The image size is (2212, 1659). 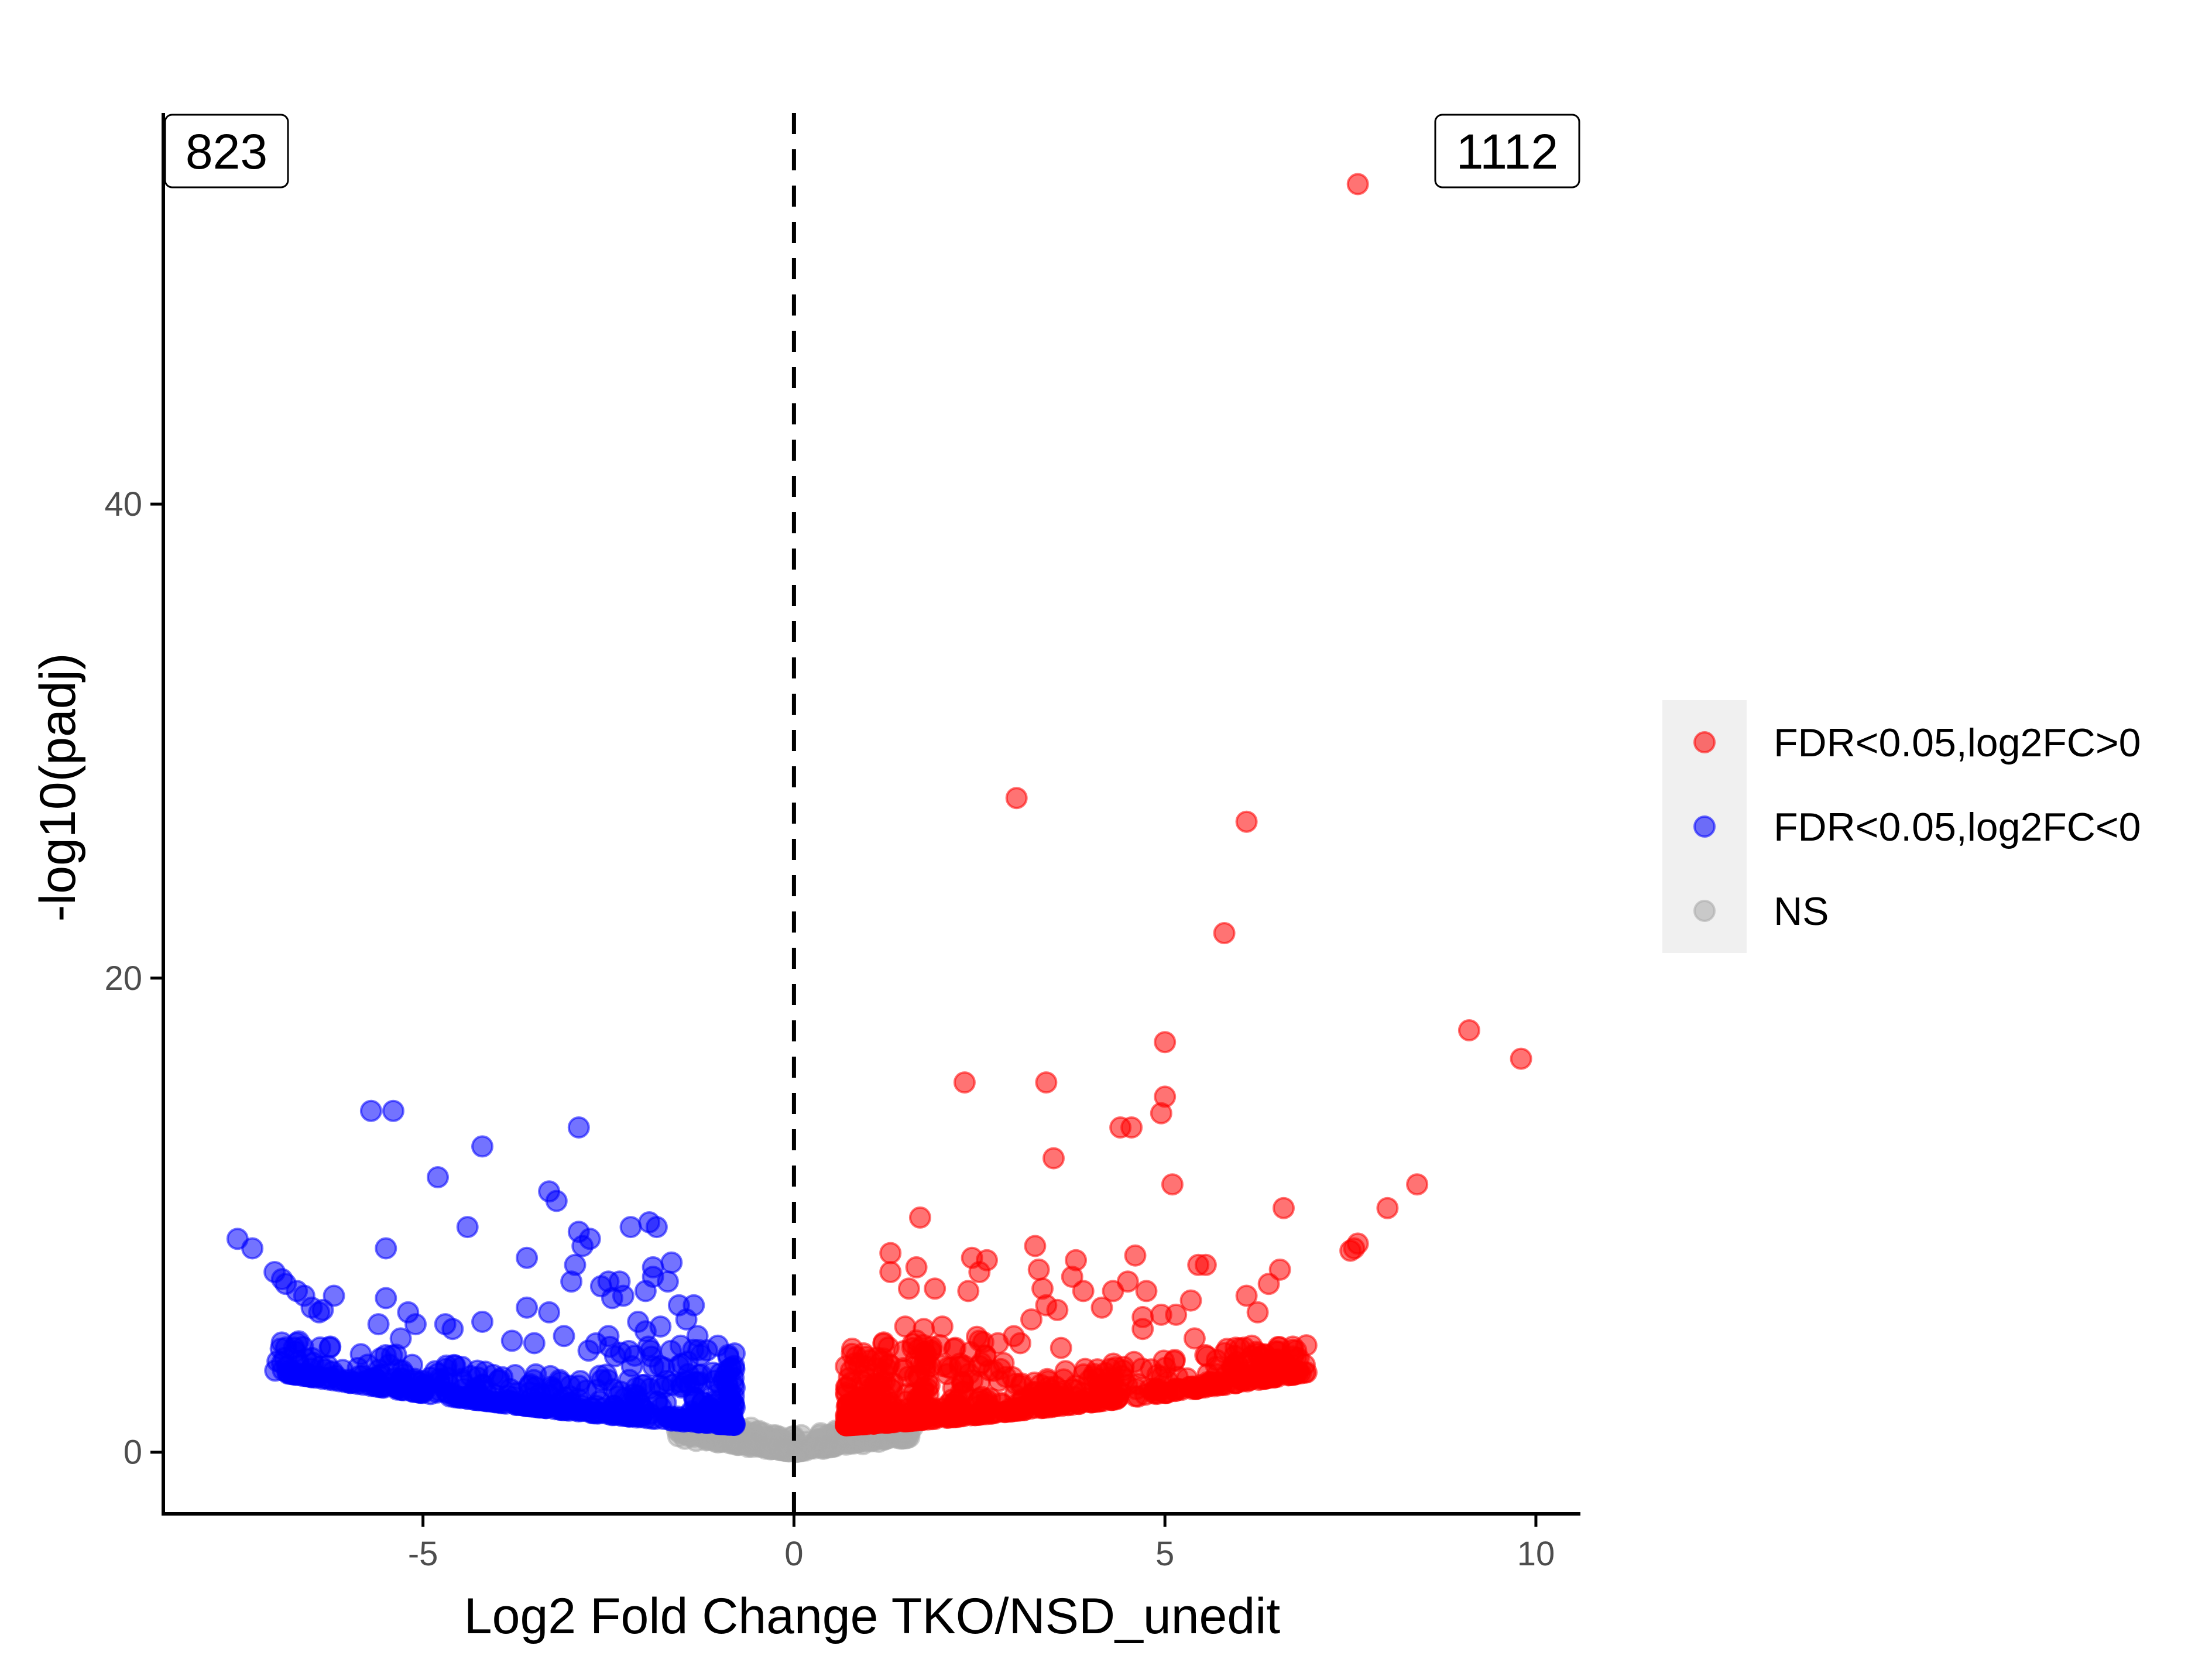 I want to click on legend-label-ns: NS, so click(x=1801, y=911).